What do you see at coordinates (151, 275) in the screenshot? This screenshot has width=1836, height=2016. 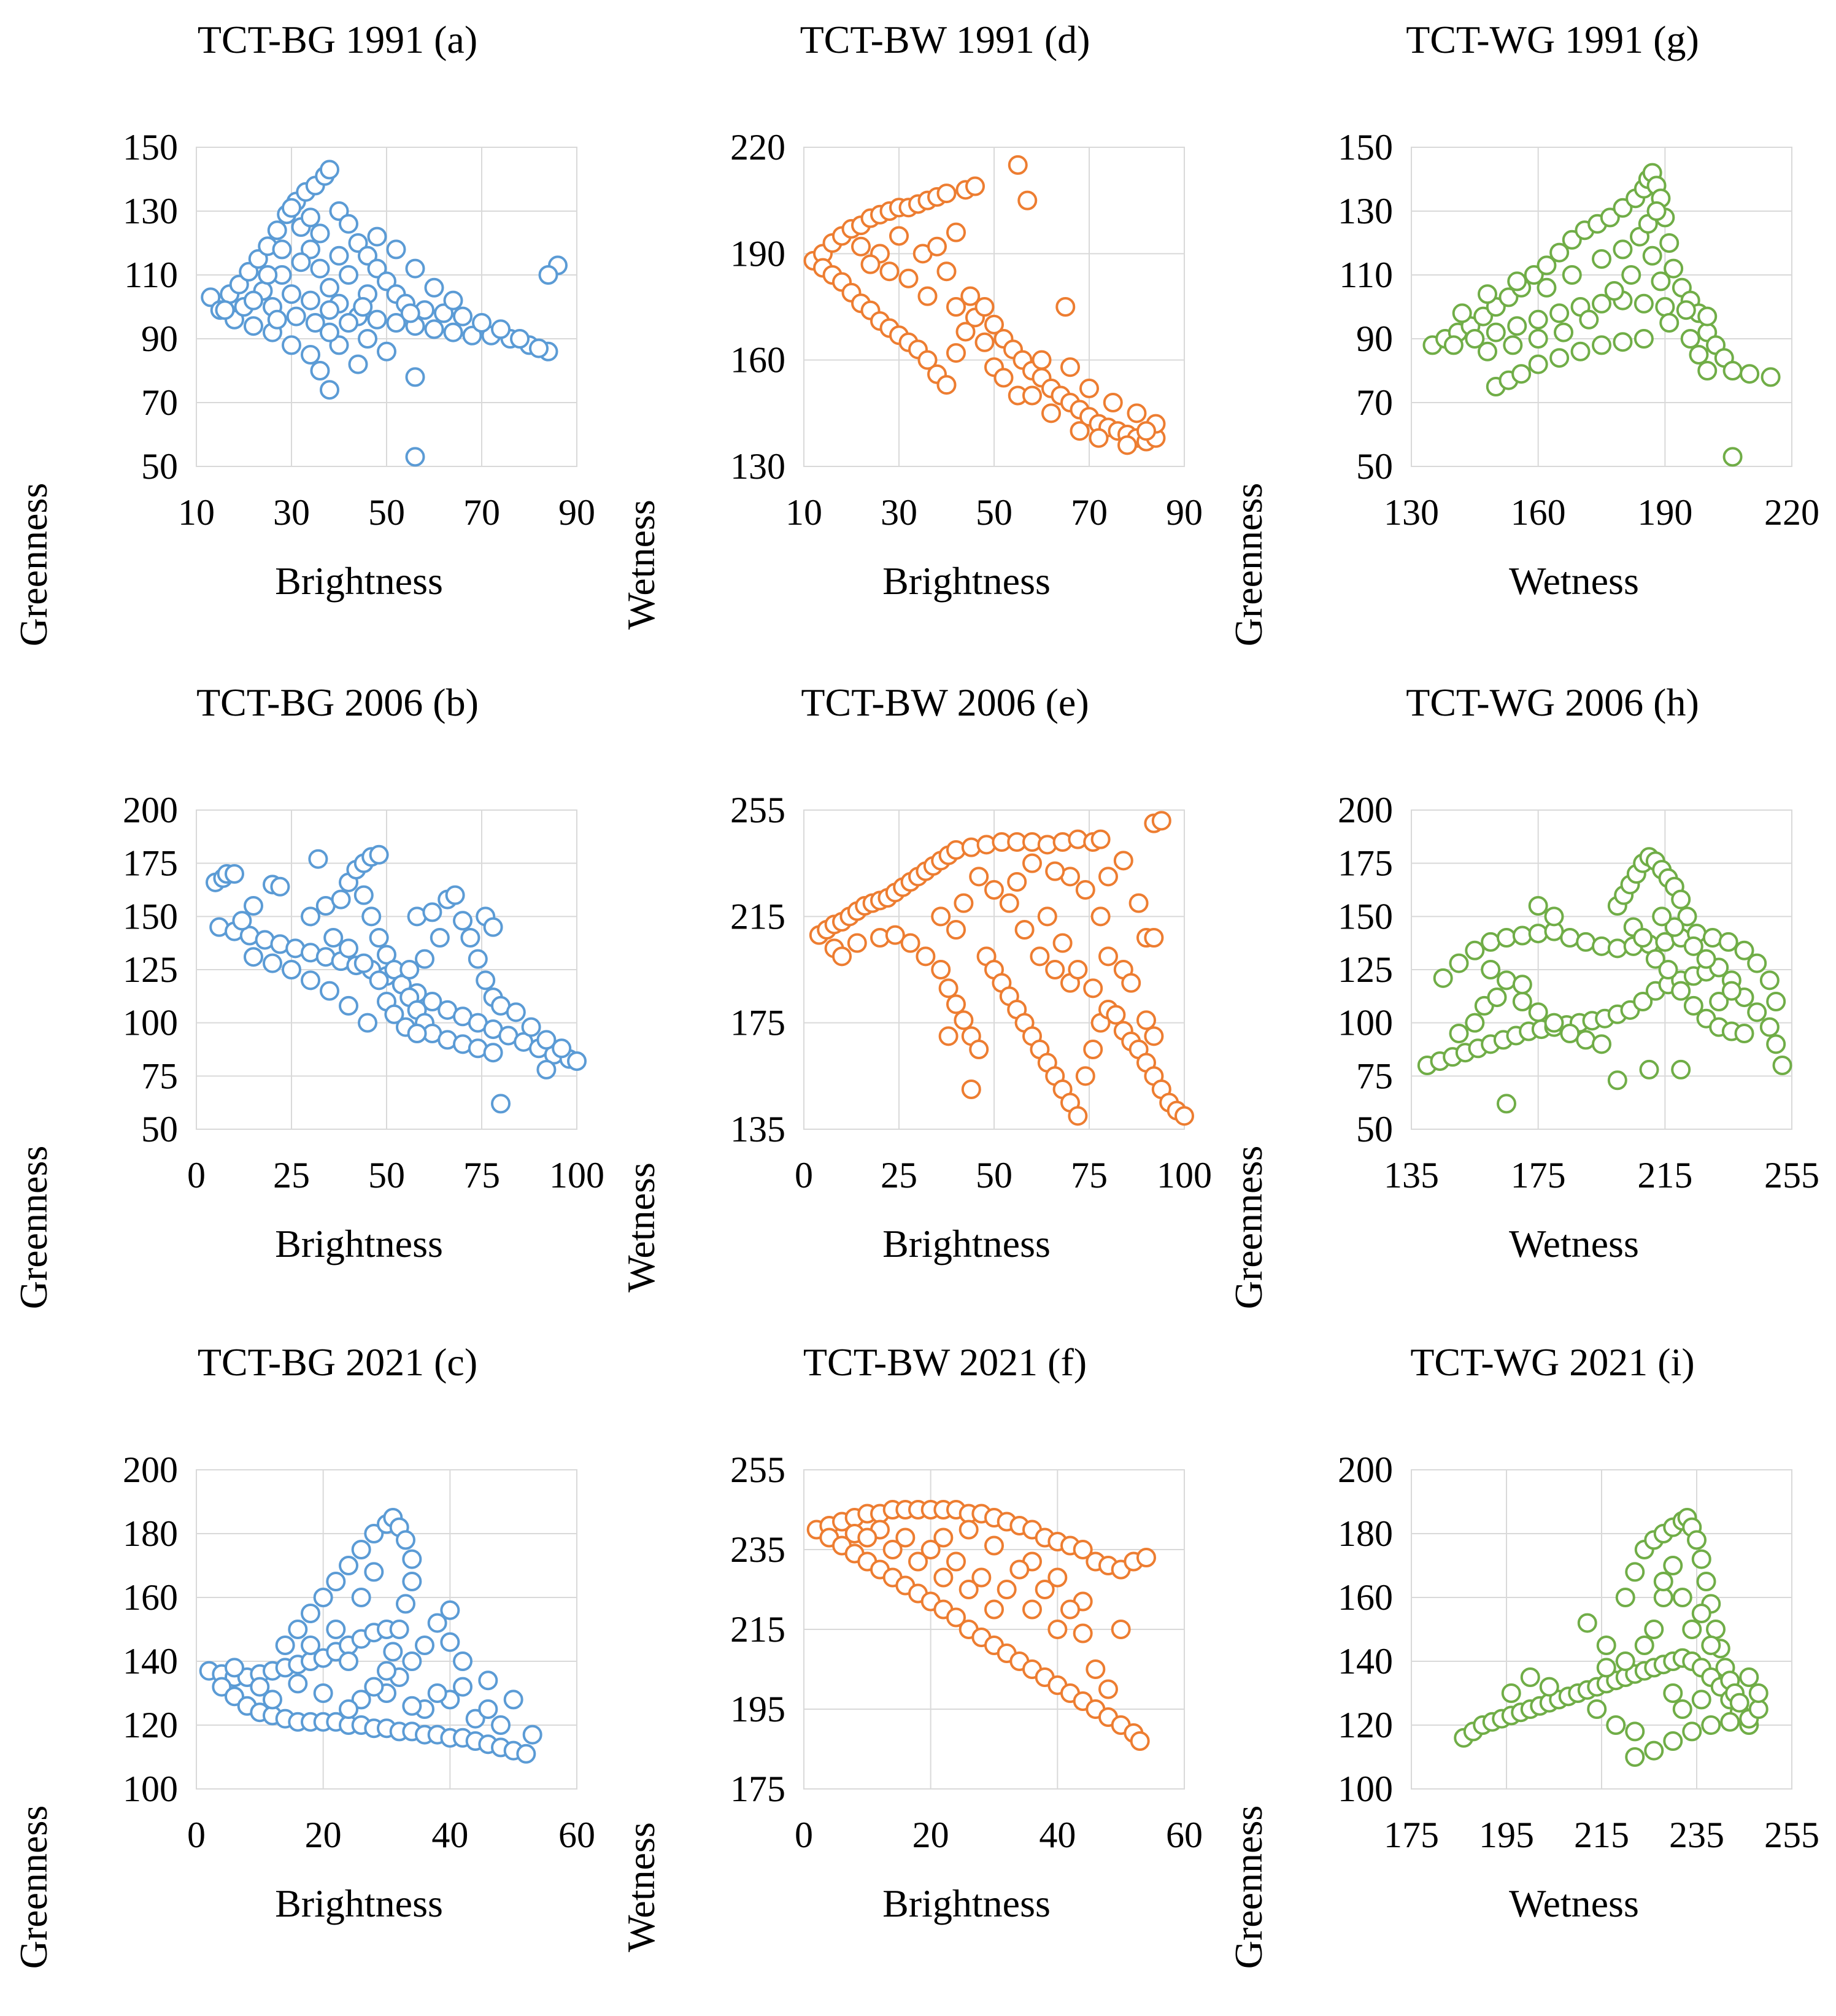 I see `y-tick-label: 110` at bounding box center [151, 275].